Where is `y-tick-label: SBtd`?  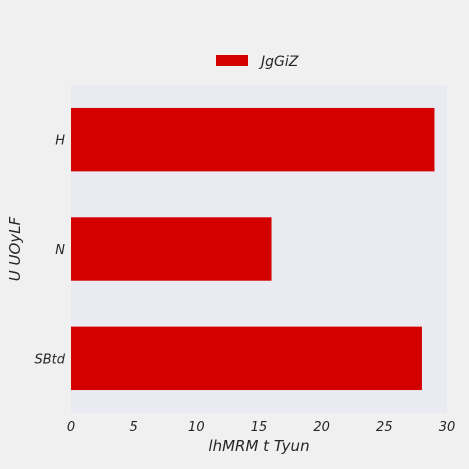 y-tick-label: SBtd is located at coordinates (49, 359).